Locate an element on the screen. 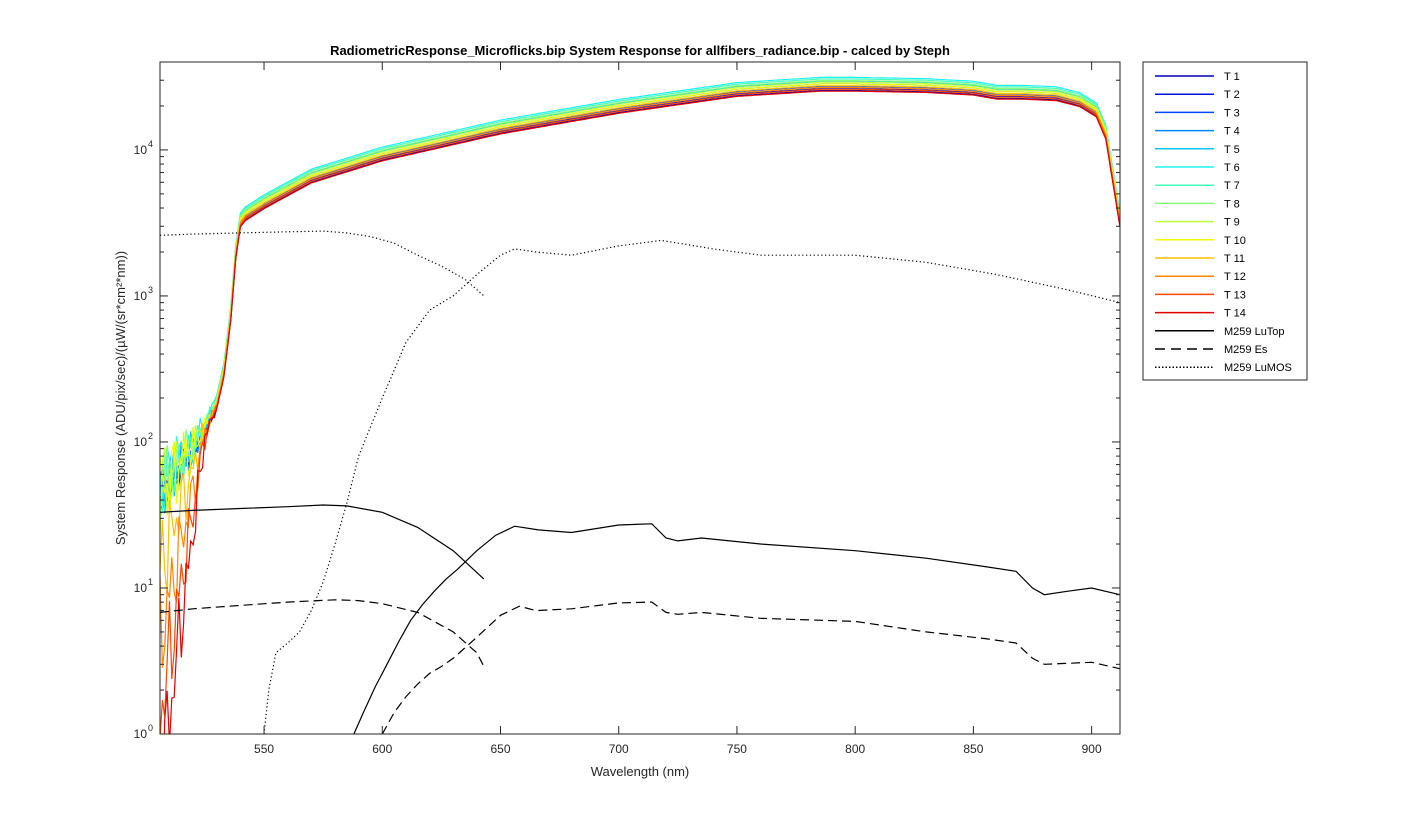  x-axis-label: Wavelength (nm) is located at coordinates (640, 771).